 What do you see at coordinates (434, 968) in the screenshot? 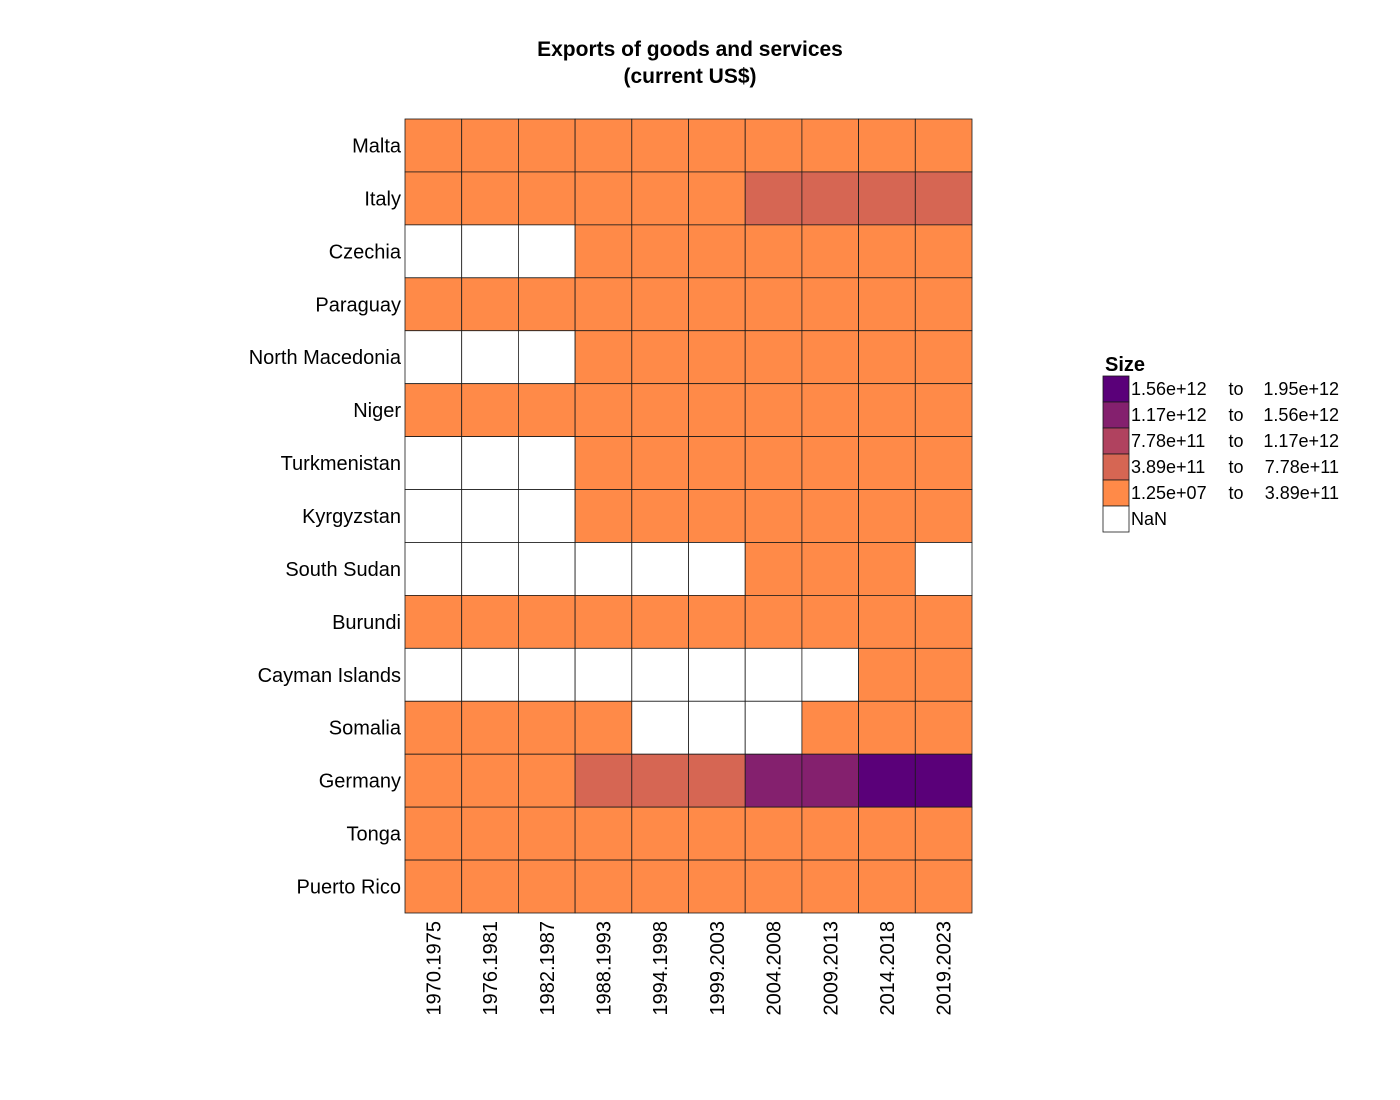
I see `column-label: 1970.1975` at bounding box center [434, 968].